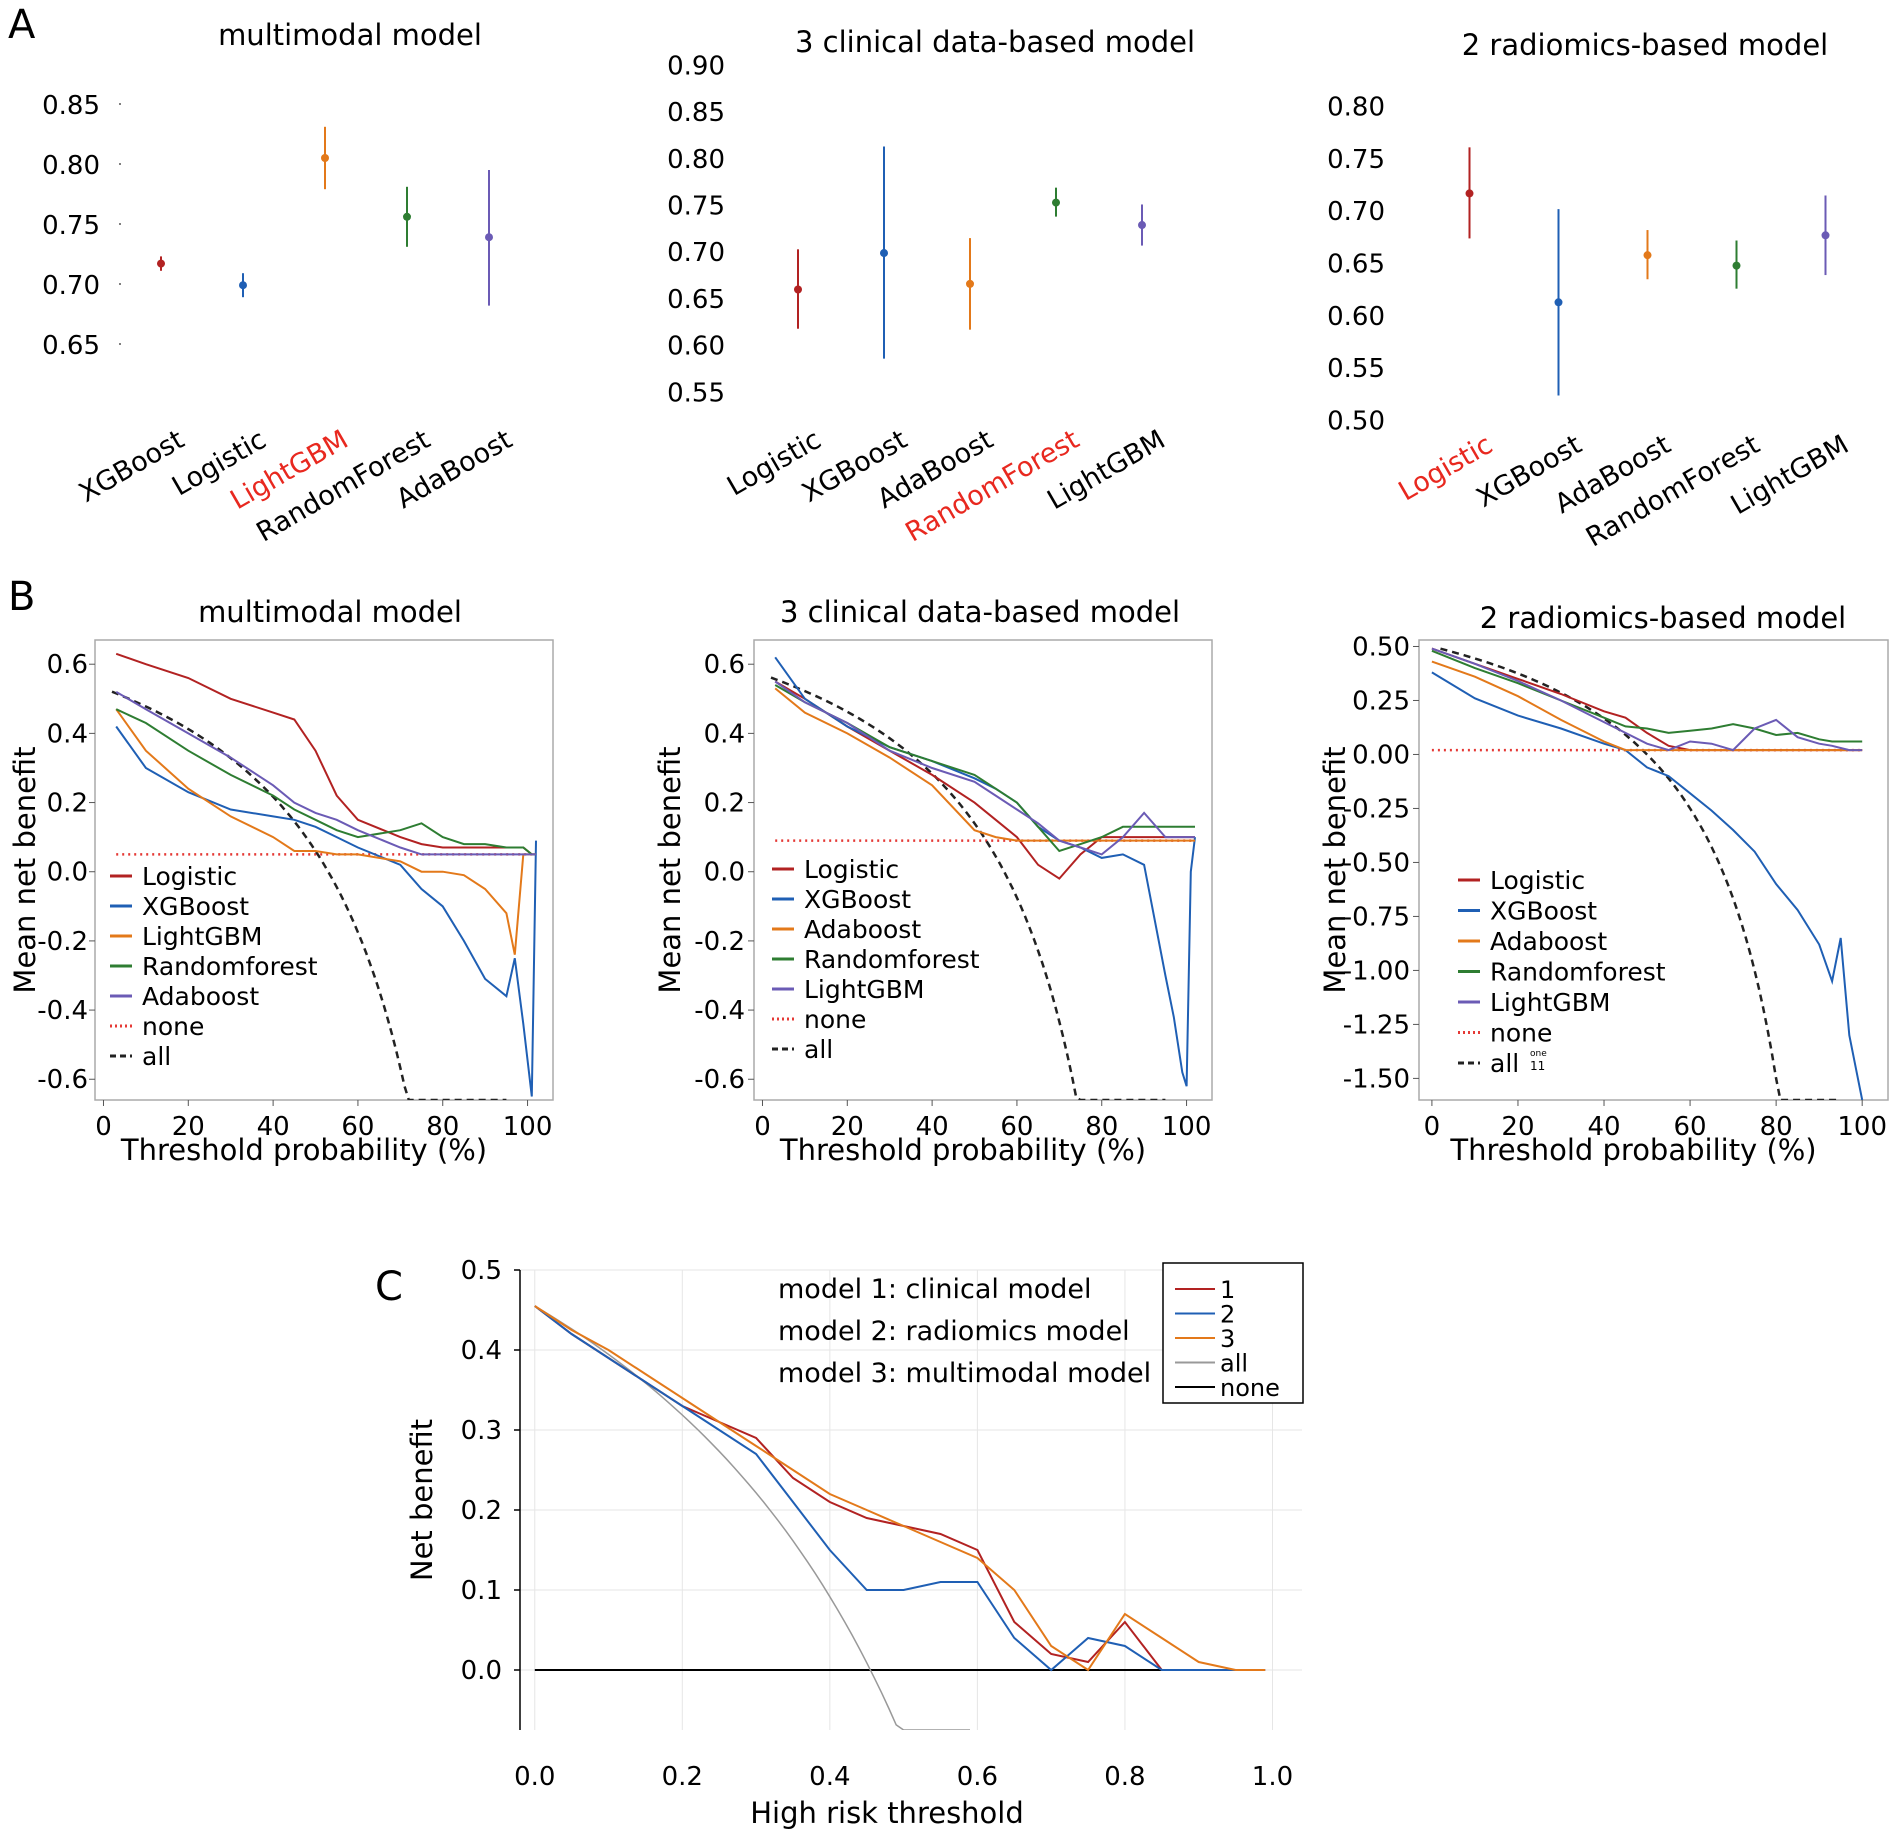  Describe the element at coordinates (1376, 1079) in the screenshot. I see `y-tick-label: -1.50` at that location.